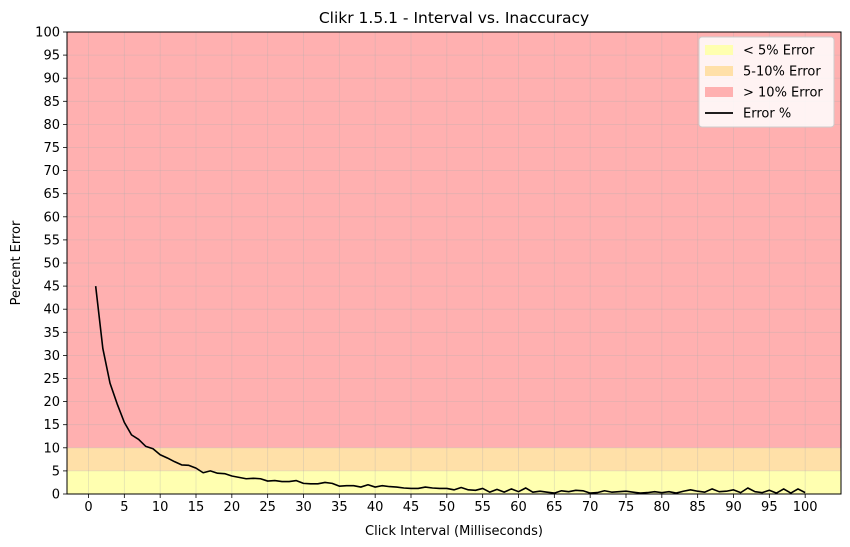 The width and height of the screenshot is (850, 547). I want to click on x-tick-label-15: 75, so click(626, 507).